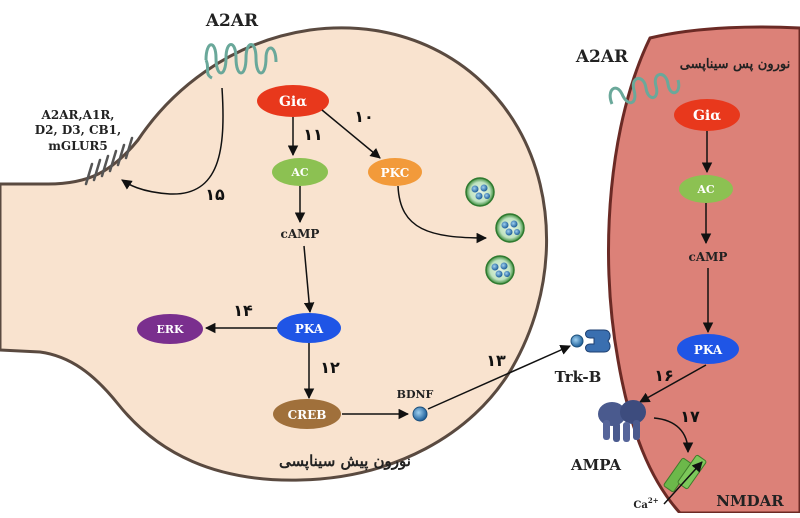 The height and width of the screenshot is (518, 800). Describe the element at coordinates (420, 414) in the screenshot. I see `bdnf-icon` at that location.